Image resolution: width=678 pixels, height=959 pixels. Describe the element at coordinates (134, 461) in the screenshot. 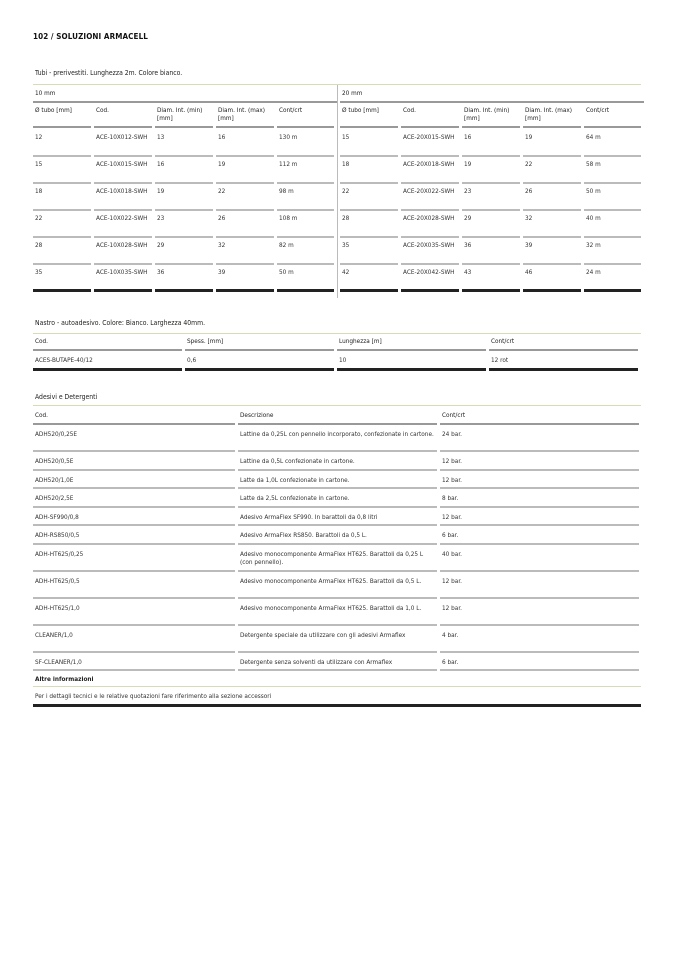

I see `table-cell: ADH520/0,5E` at that location.